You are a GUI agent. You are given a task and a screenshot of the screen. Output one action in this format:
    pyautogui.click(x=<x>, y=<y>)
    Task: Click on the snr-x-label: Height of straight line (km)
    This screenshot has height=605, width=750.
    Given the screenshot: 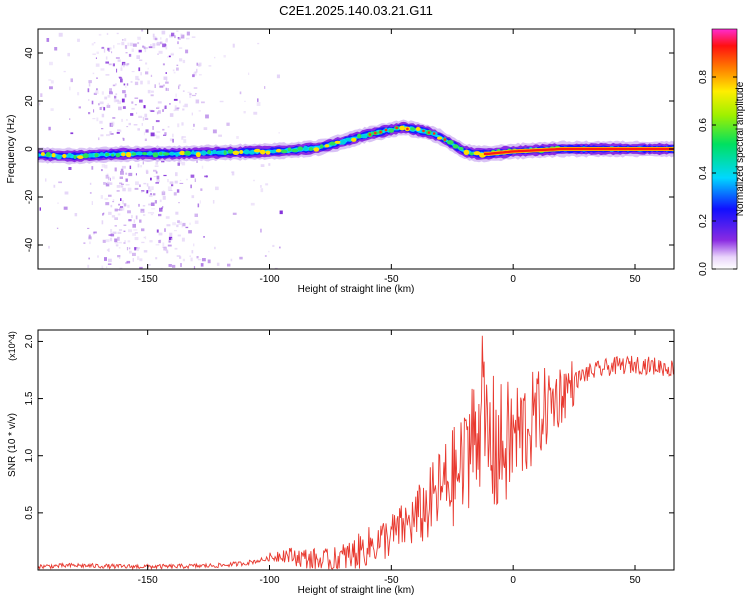 What is the action you would take?
    pyautogui.click(x=356, y=590)
    